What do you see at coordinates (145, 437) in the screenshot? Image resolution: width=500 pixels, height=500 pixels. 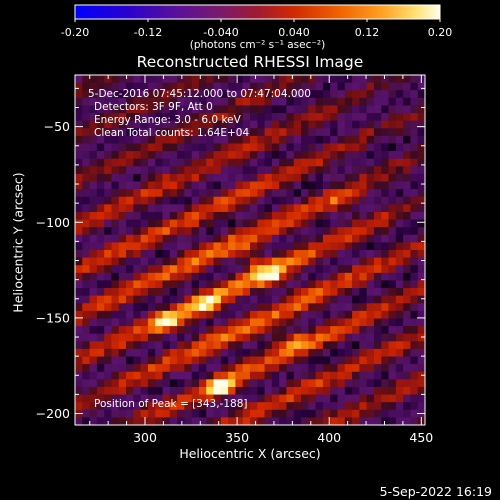 I see `x-tick-label: 300` at bounding box center [145, 437].